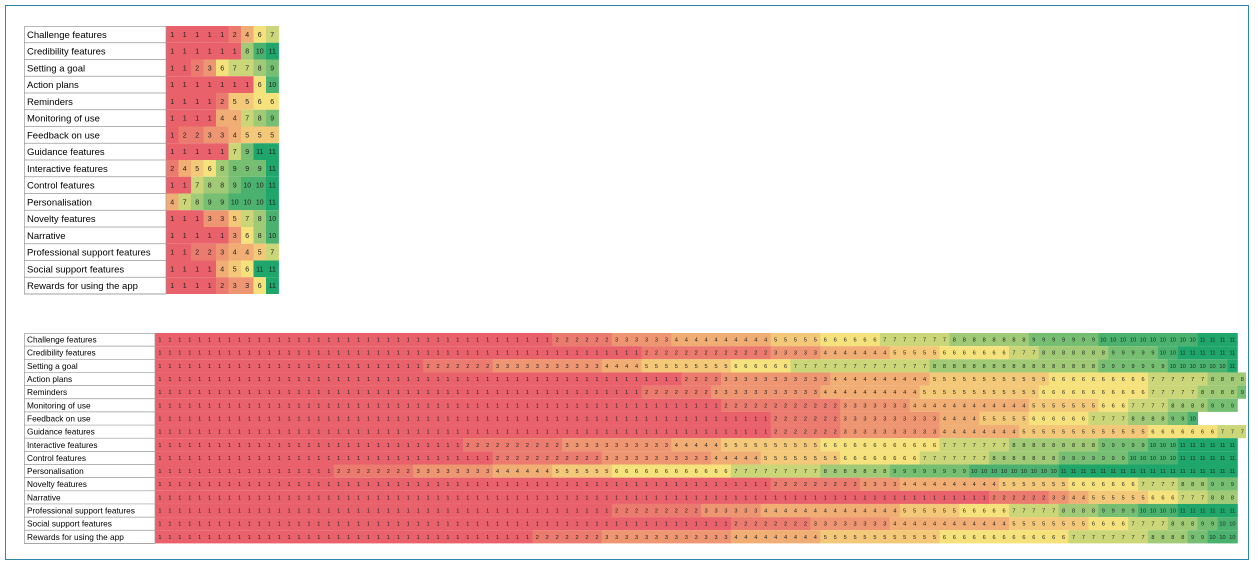 The image size is (1258, 567). I want to click on cell-value: 9, so click(964, 472).